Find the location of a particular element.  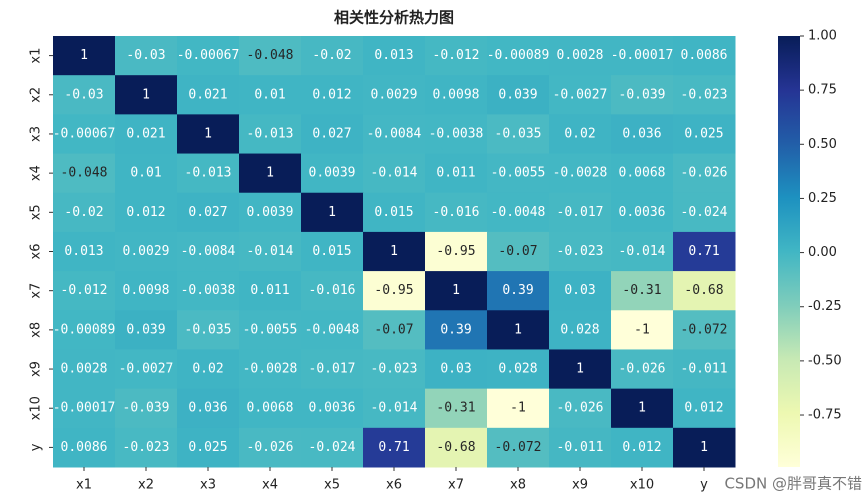

x-tick-label: x7 is located at coordinates (456, 485).